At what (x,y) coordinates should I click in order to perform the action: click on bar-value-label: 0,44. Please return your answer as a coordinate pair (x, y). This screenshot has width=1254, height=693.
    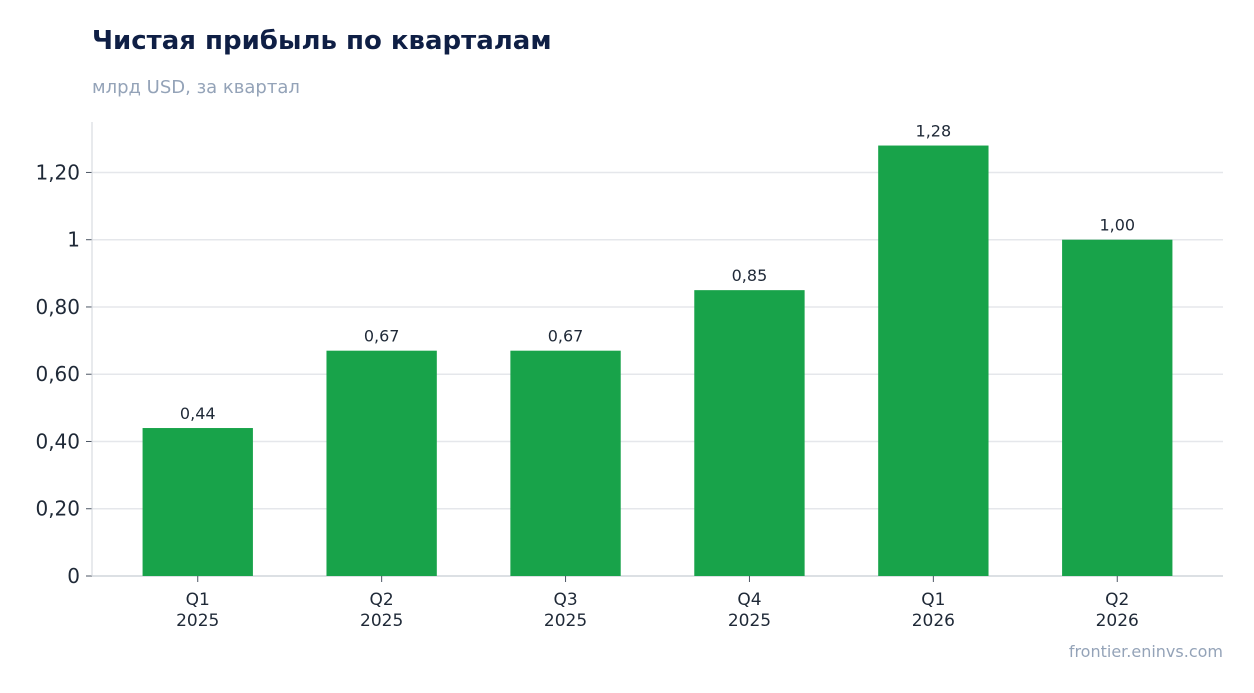
    Looking at the image, I should click on (198, 413).